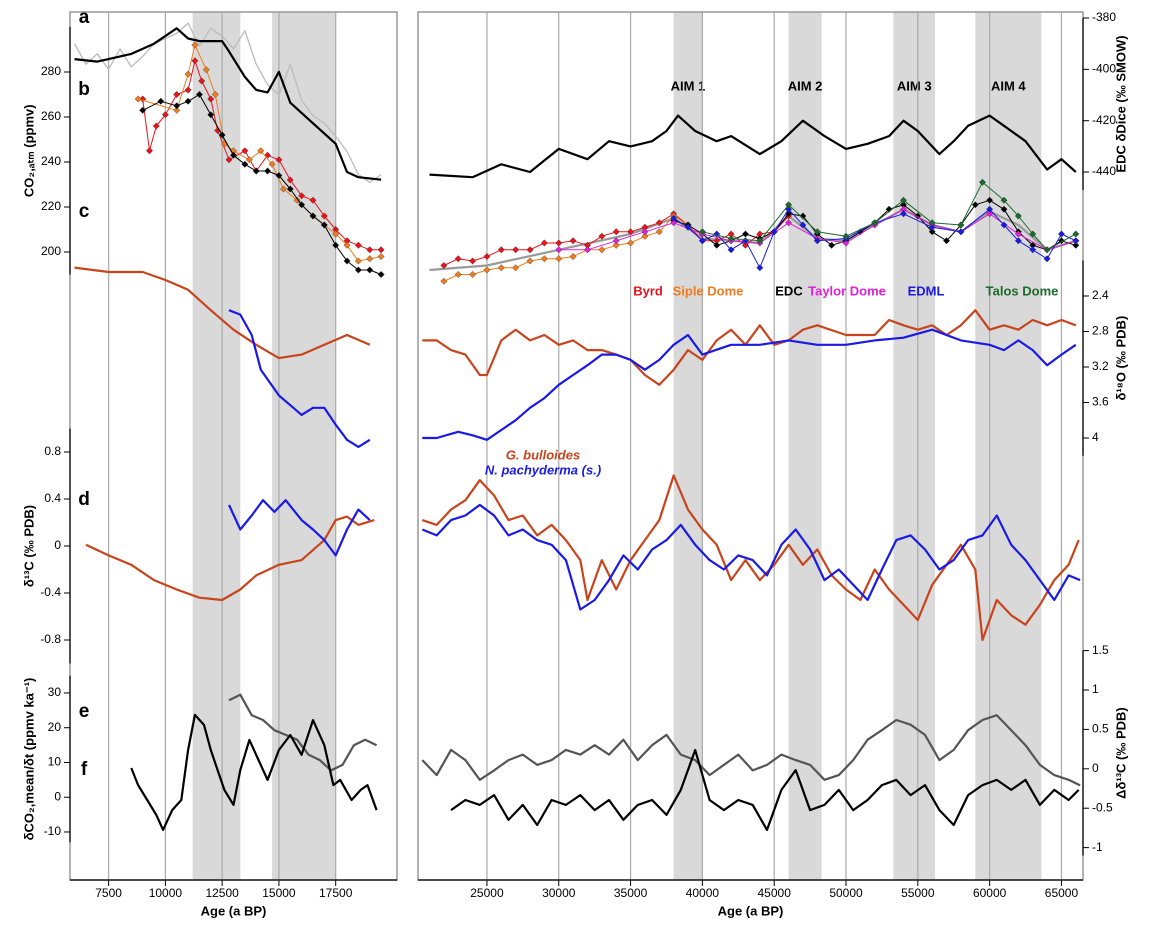 The width and height of the screenshot is (1150, 932). I want to click on y-tick-label: -420, so click(1104, 120).